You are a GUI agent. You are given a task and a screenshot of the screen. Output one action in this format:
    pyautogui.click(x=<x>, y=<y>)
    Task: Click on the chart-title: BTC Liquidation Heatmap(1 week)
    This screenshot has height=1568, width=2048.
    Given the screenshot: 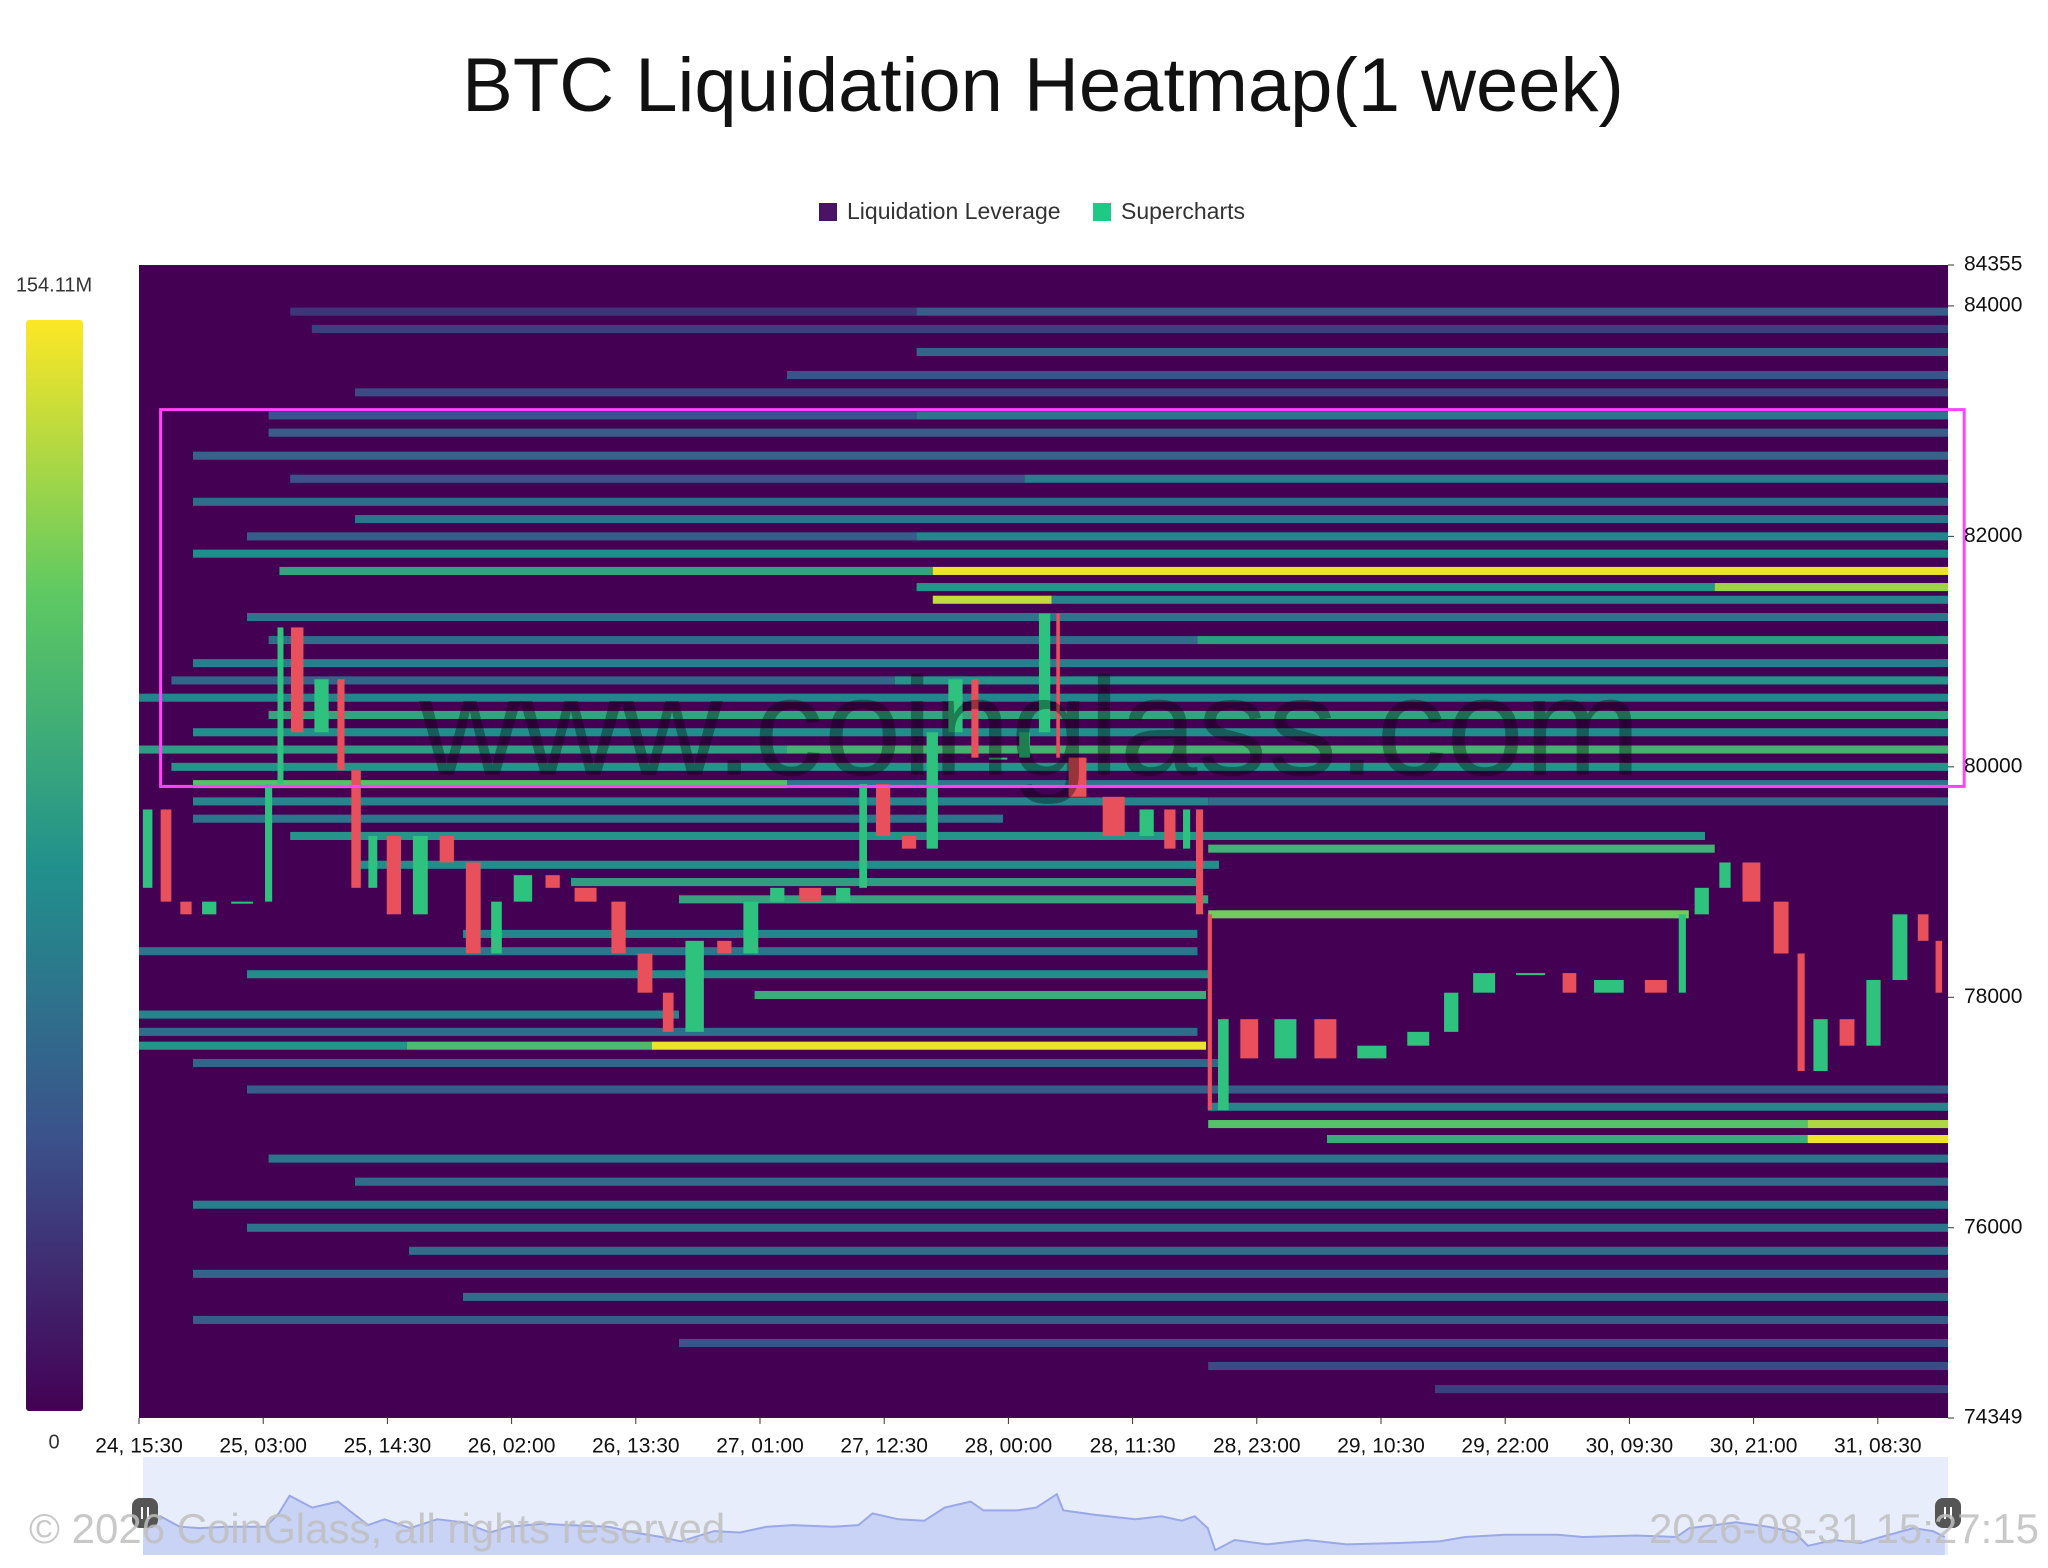 What is the action you would take?
    pyautogui.click(x=1043, y=85)
    